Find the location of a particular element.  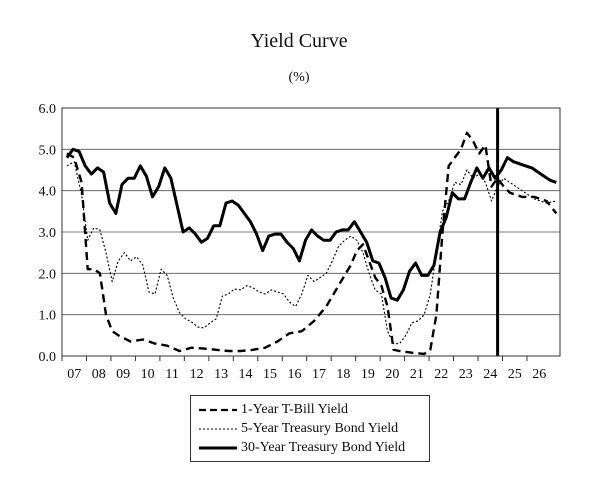

legend-swatch-30-year-bond is located at coordinates (218, 448).